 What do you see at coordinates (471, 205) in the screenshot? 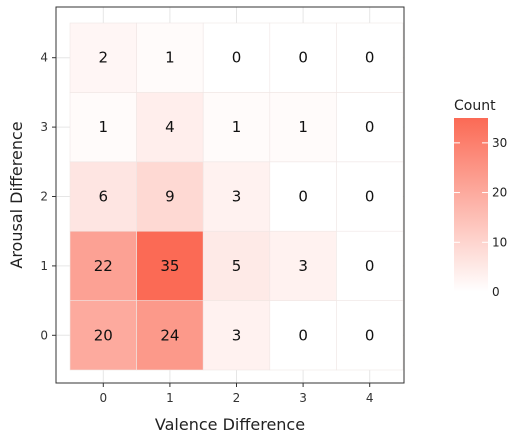
I see `legend-colorbar` at bounding box center [471, 205].